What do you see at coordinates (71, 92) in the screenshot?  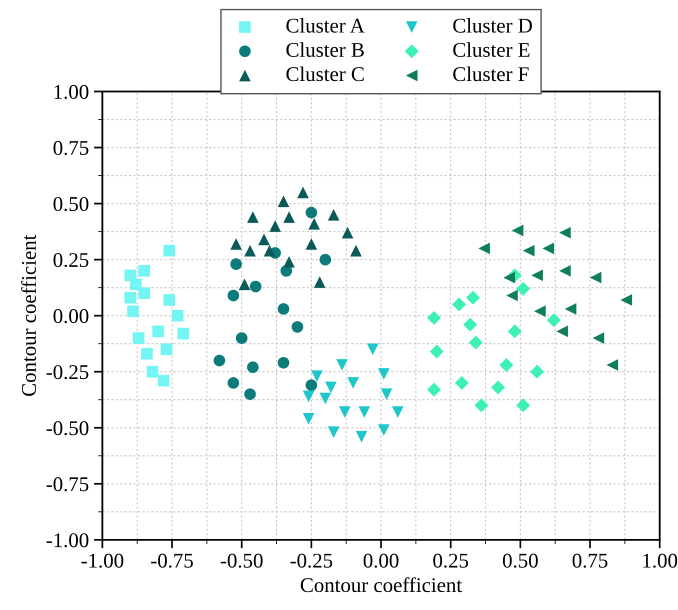 I see `y-tick-label: 1.00` at bounding box center [71, 92].